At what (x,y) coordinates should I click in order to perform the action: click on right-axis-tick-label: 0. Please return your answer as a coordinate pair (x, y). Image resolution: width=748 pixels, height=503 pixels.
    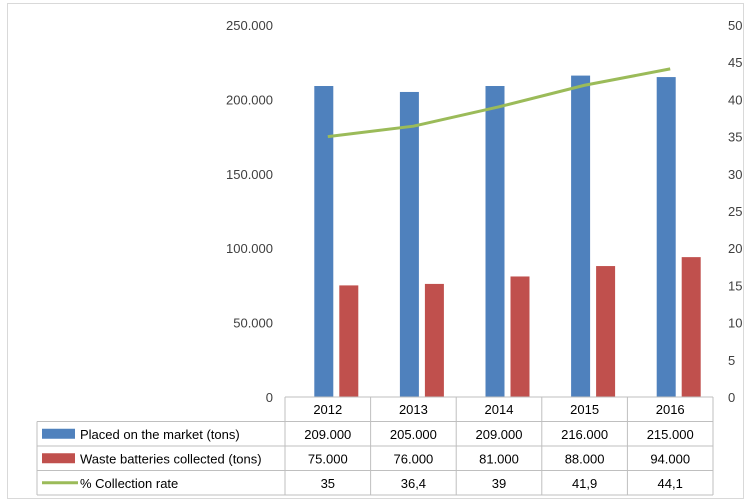
    Looking at the image, I should click on (731, 397).